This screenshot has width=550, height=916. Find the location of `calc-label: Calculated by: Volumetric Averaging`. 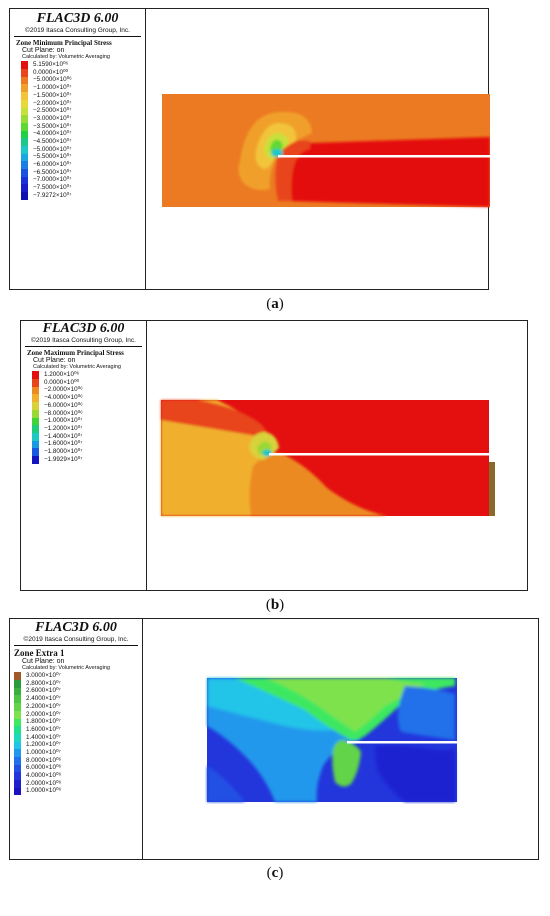

calc-label: Calculated by: Volumetric Averaging is located at coordinates (66, 57).